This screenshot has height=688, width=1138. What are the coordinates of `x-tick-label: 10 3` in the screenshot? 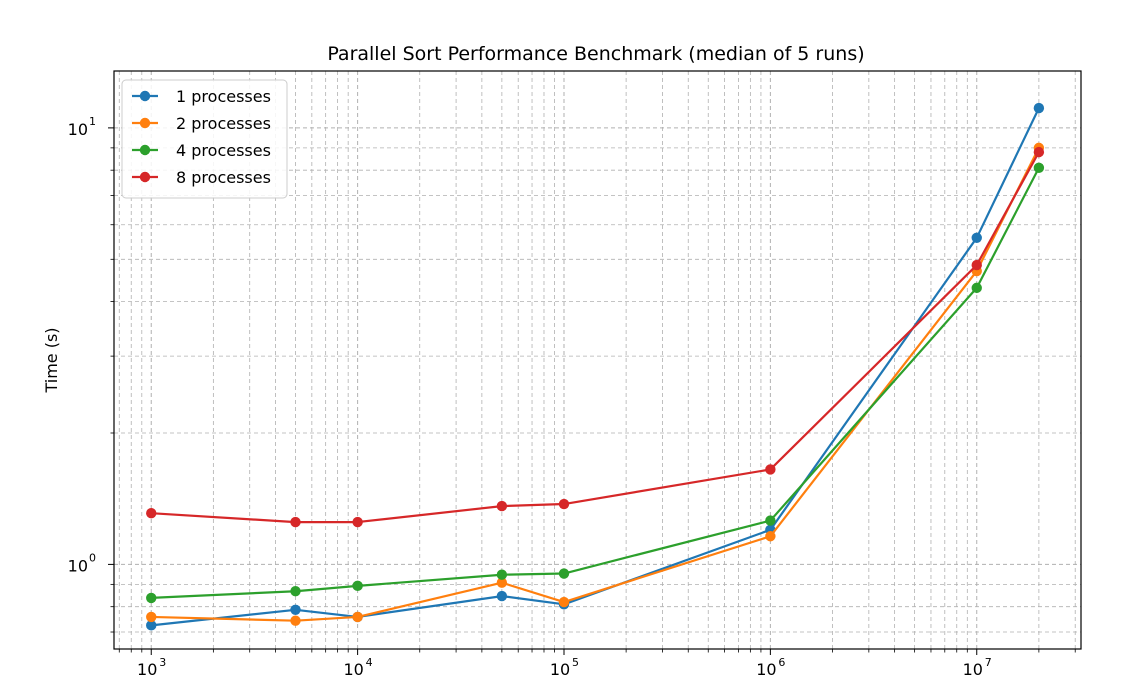 It's located at (151, 667).